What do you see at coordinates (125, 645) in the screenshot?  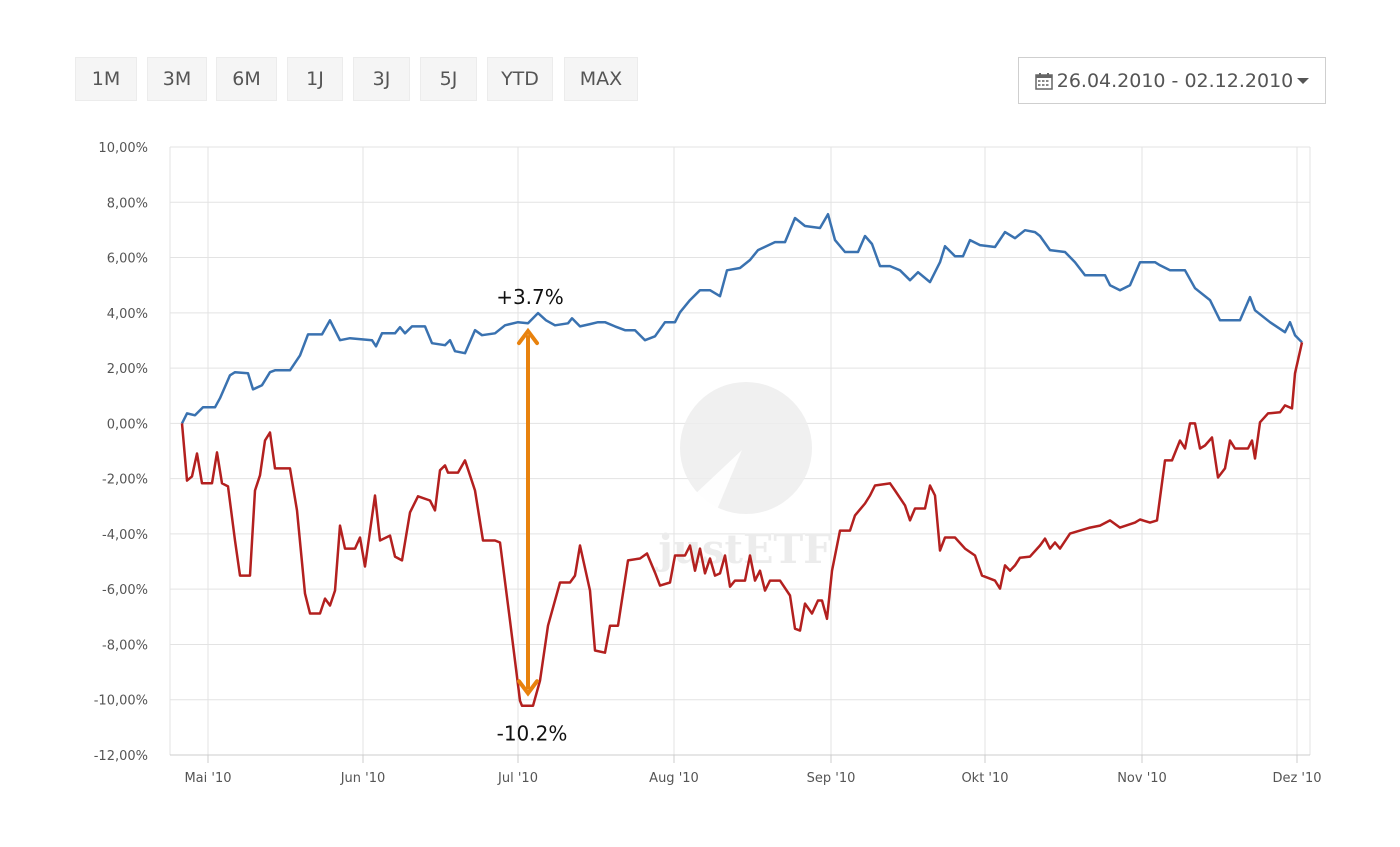 I see `y-tick-label: -8,00%` at bounding box center [125, 645].